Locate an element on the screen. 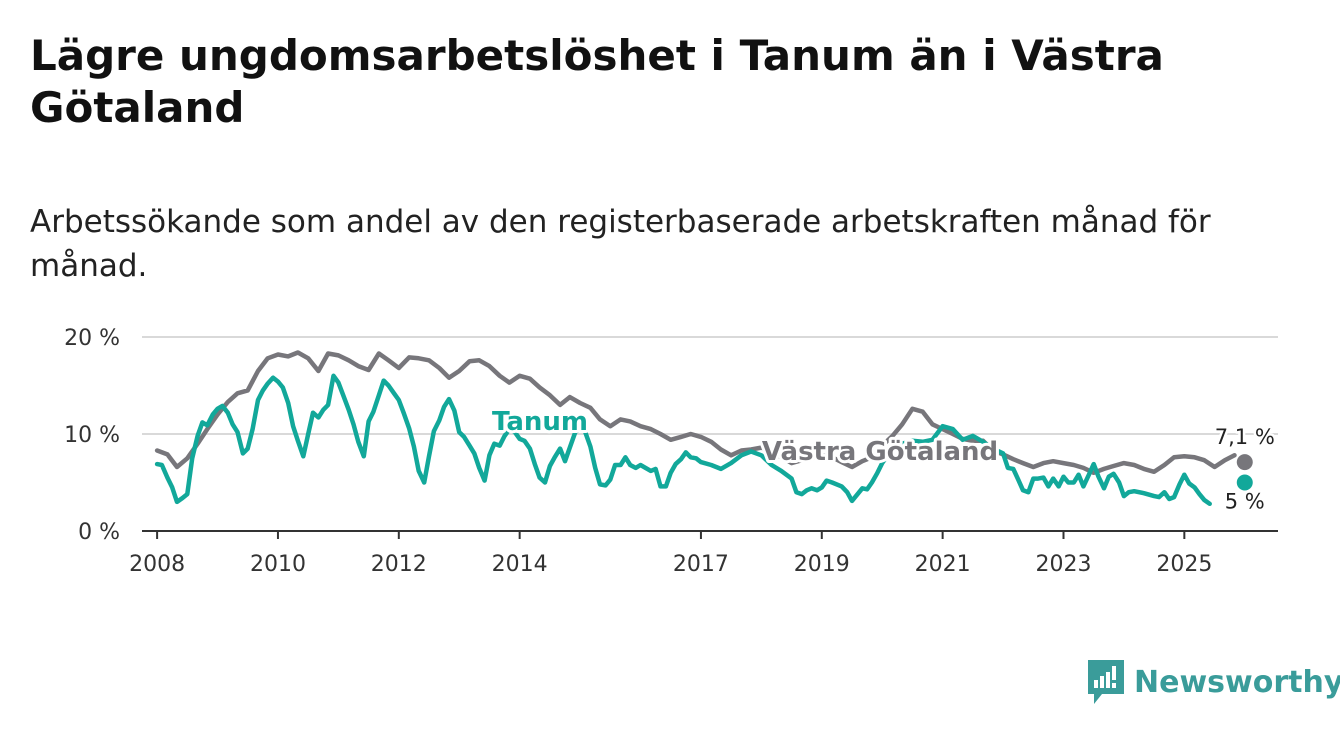 The image size is (1340, 734). x-tick-label: 2014 is located at coordinates (520, 564).